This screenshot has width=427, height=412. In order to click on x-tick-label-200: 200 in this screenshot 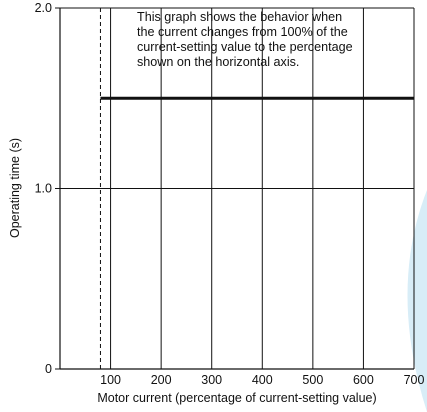, I will do `click(161, 380)`.